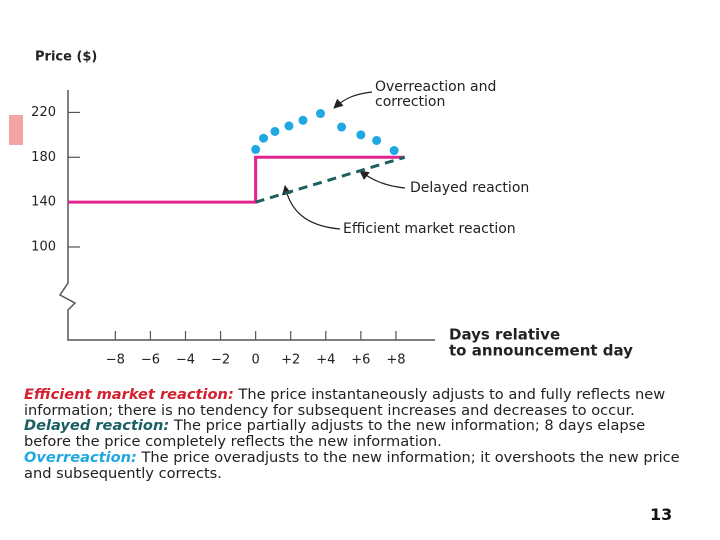 This screenshot has width=720, height=540. Describe the element at coordinates (80, 457) in the screenshot. I see `note-term: Overreaction:` at that location.